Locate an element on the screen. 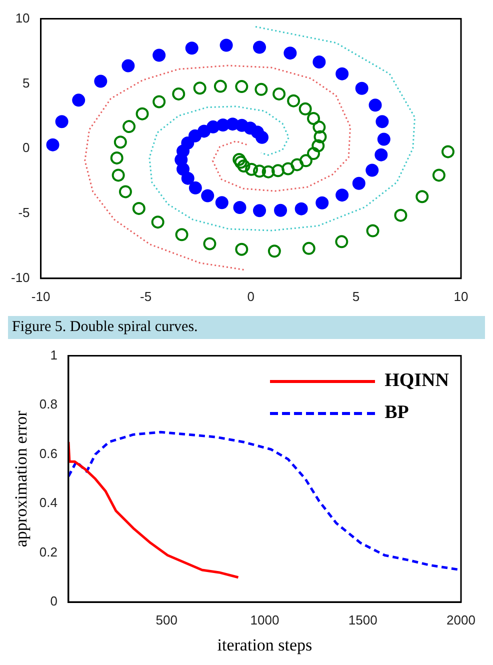 The image size is (493, 665). legend-label: HQINN is located at coordinates (416, 381).